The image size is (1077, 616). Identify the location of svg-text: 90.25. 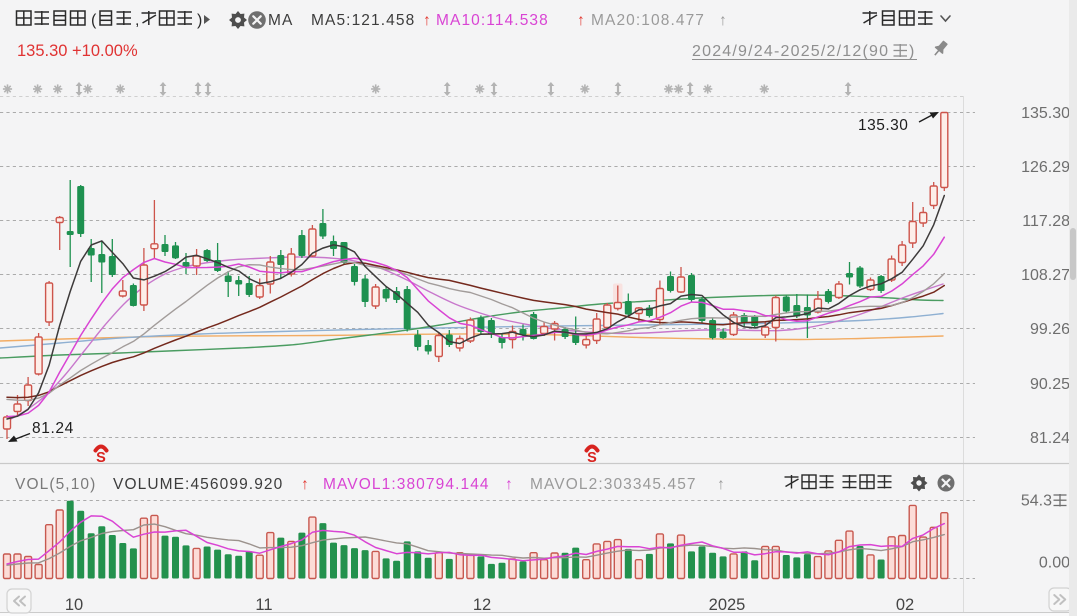
(1050, 384).